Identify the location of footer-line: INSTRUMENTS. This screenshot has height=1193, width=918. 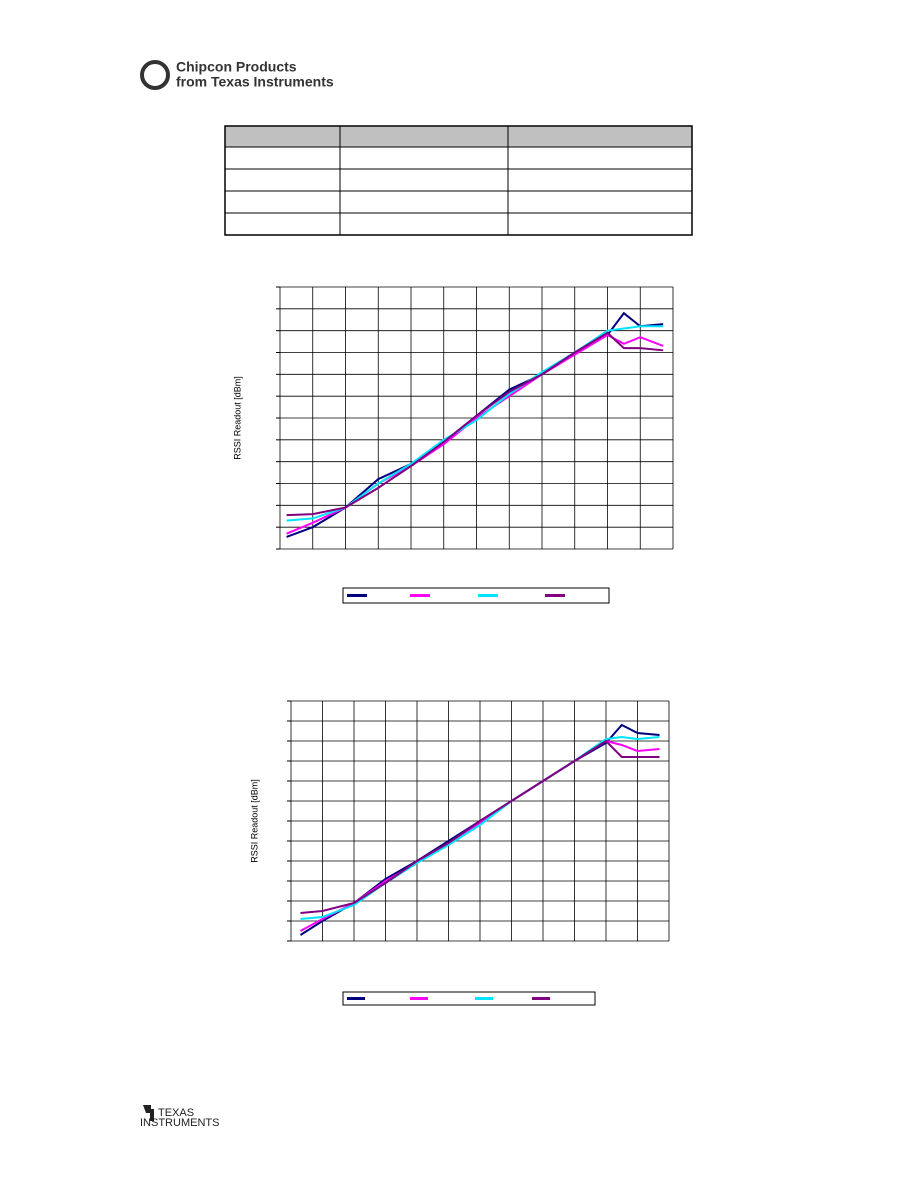
(179, 1123).